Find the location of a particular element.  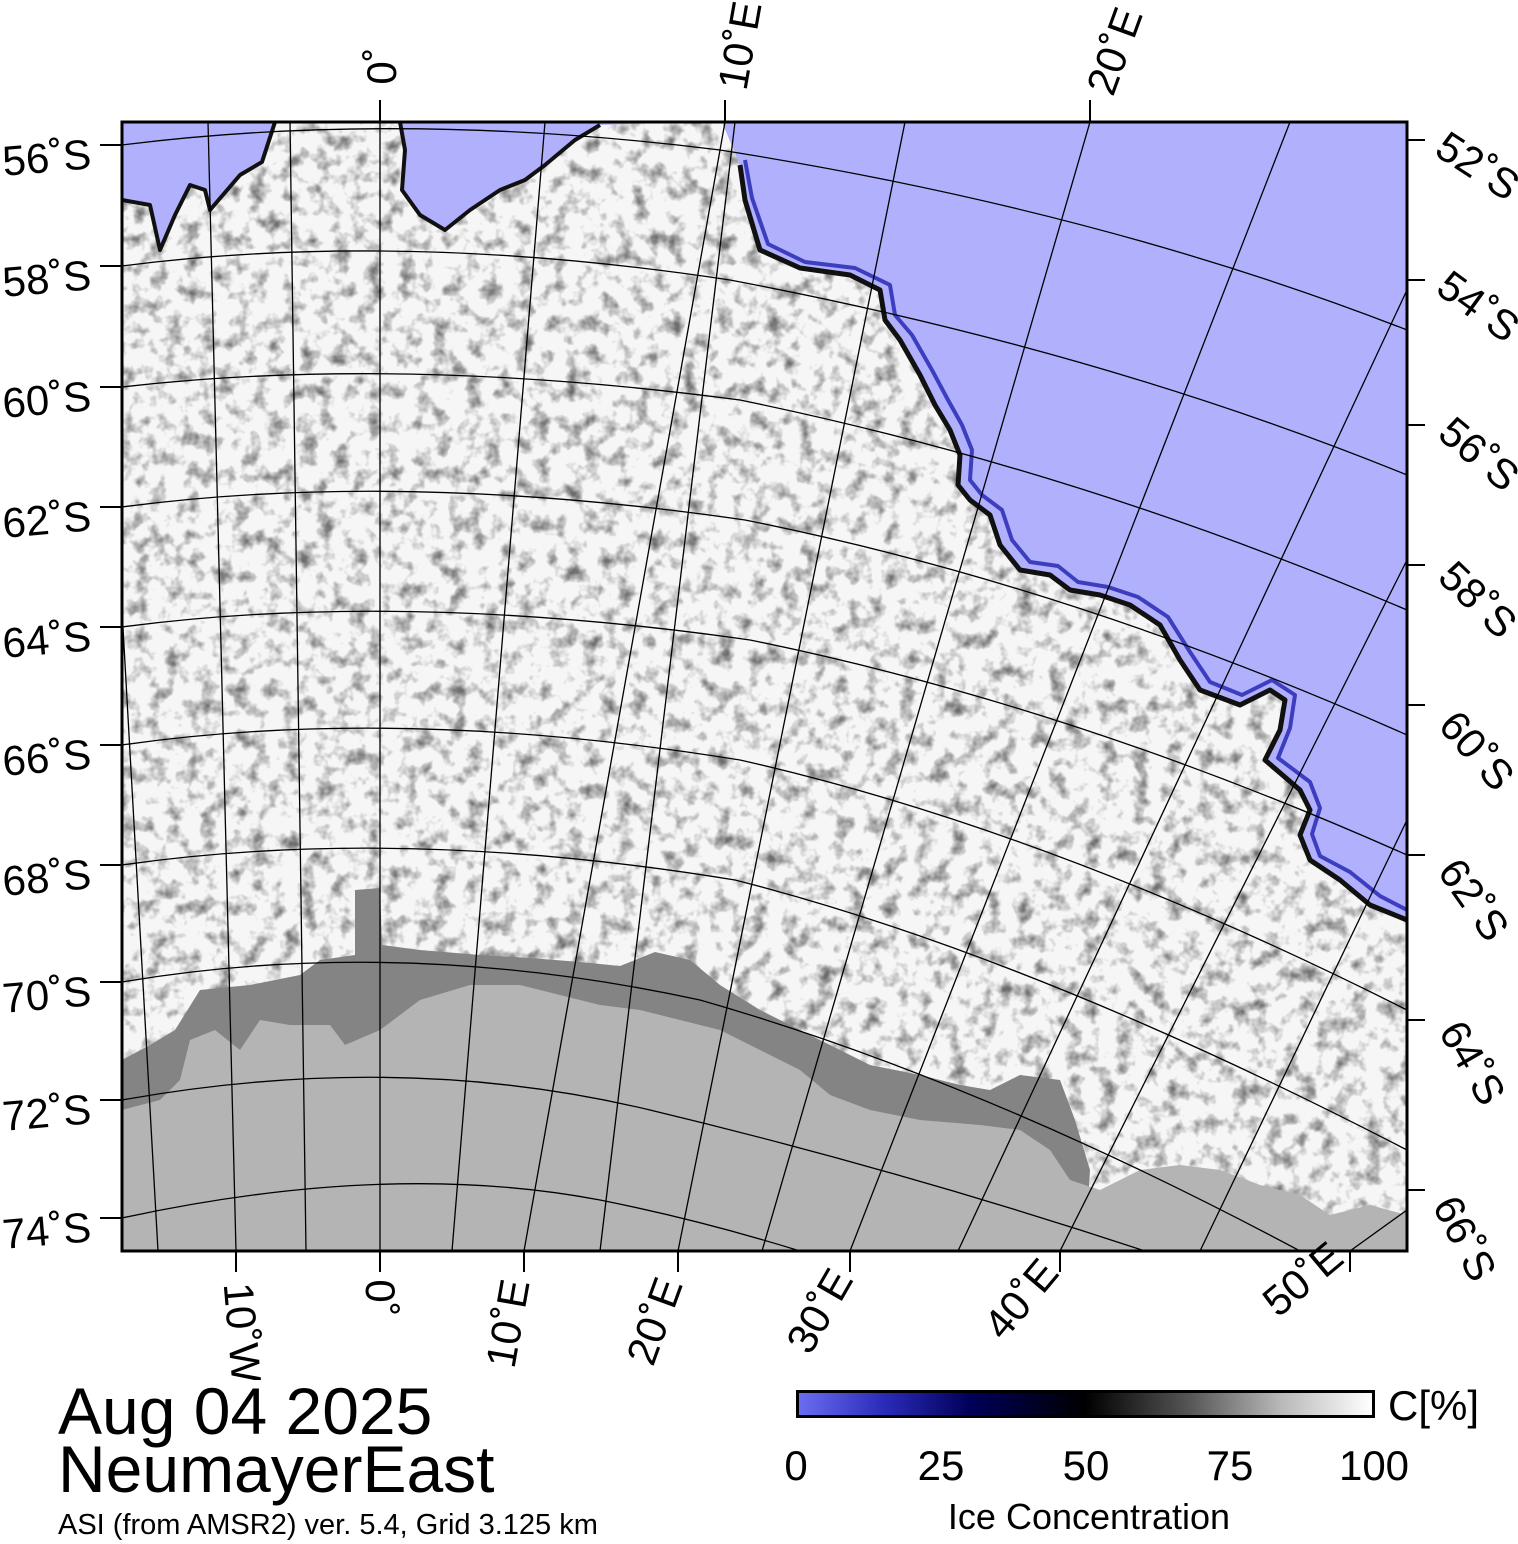

colorbar-tick: 50 is located at coordinates (1086, 1465).